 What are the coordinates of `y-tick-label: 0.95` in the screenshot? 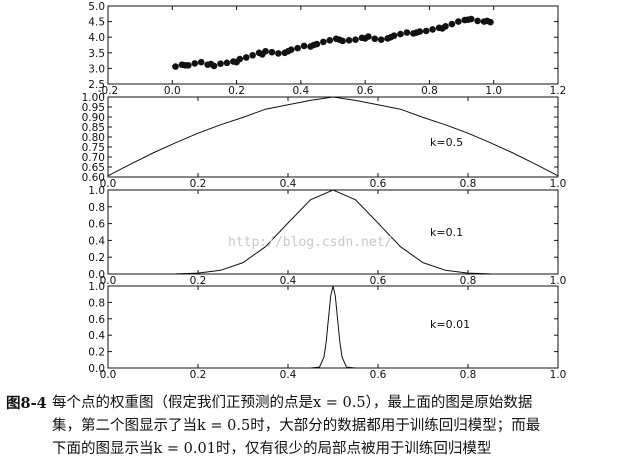 It's located at (93, 108).